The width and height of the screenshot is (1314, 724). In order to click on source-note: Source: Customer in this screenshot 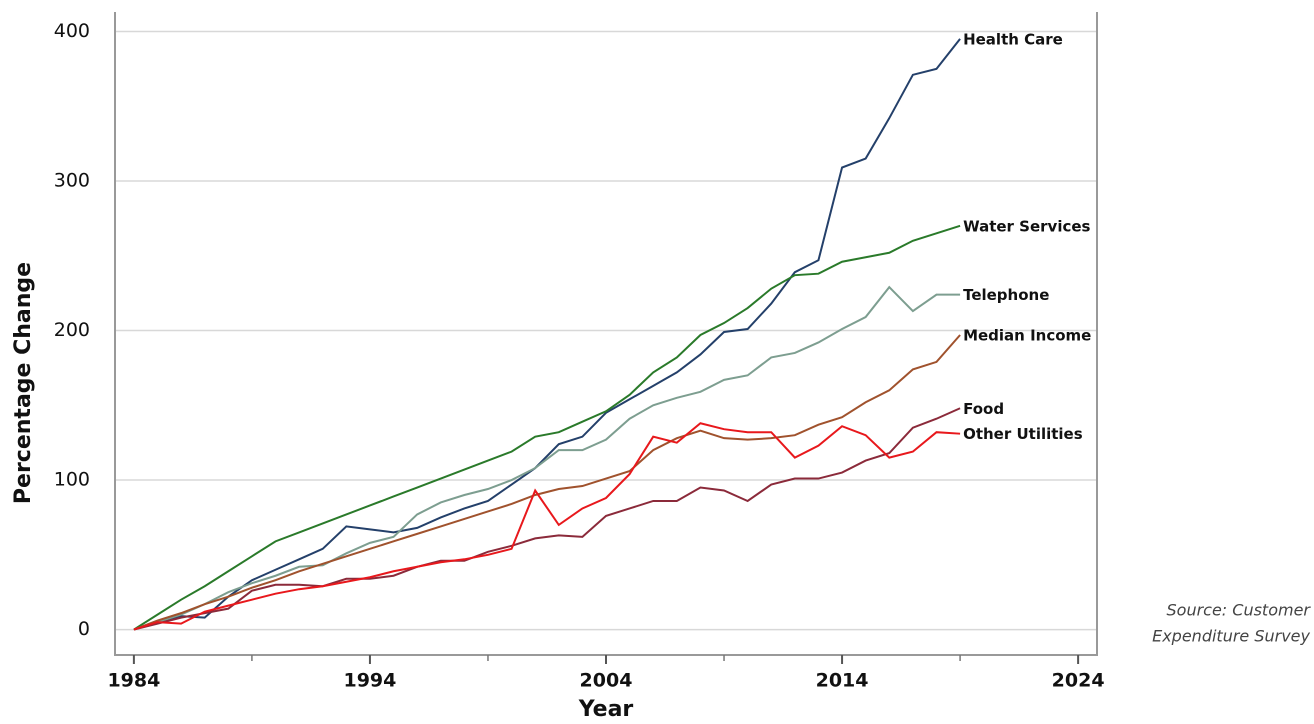, I will do `click(1239, 610)`.